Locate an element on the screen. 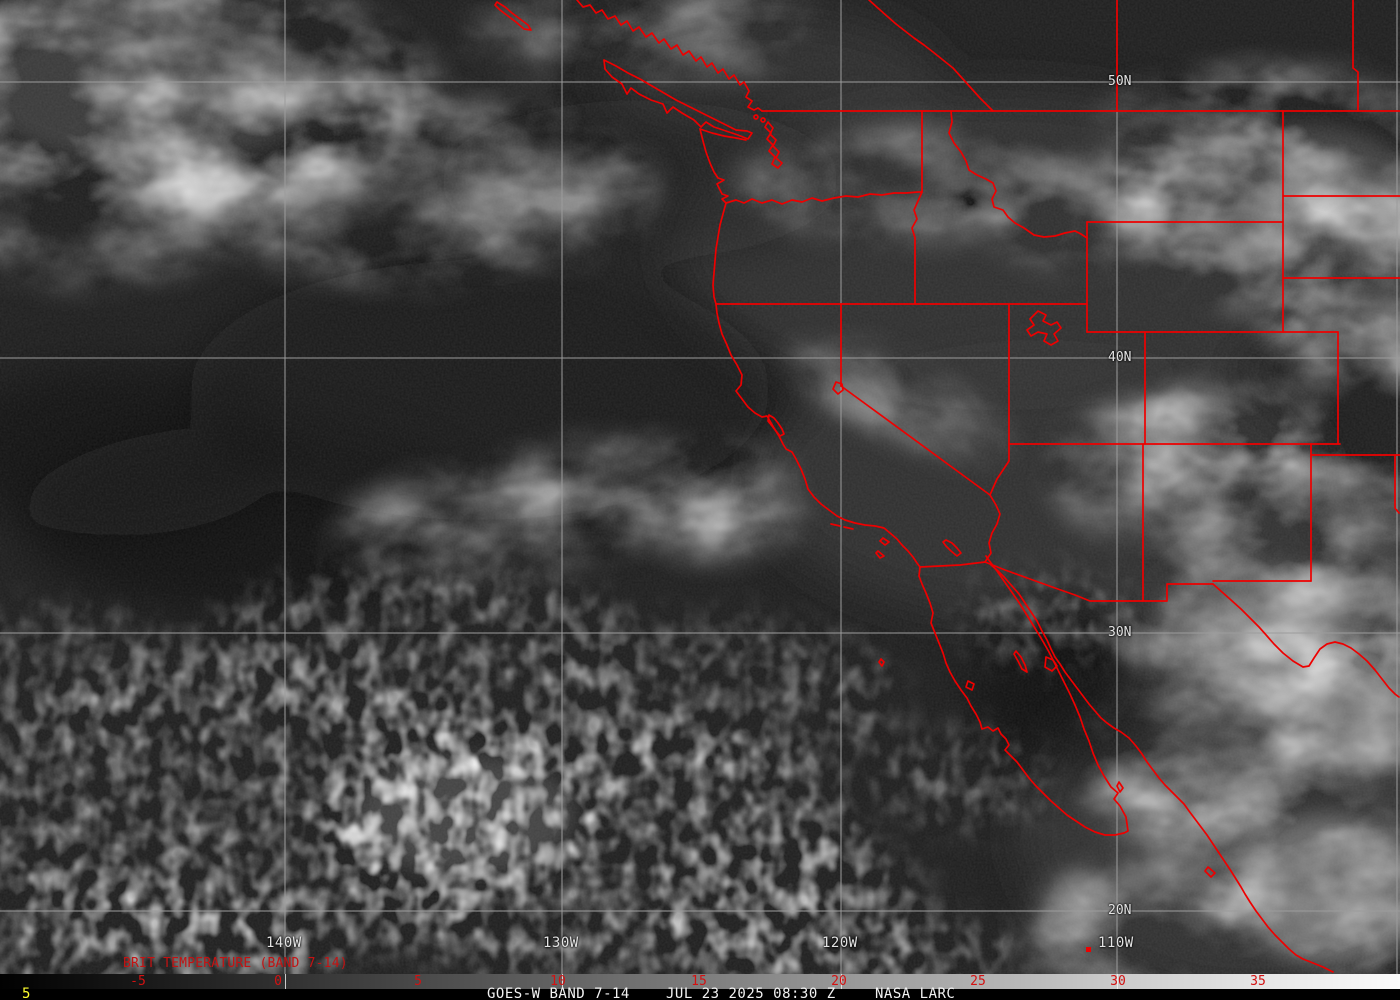  san-clemente-island is located at coordinates (880, 554).